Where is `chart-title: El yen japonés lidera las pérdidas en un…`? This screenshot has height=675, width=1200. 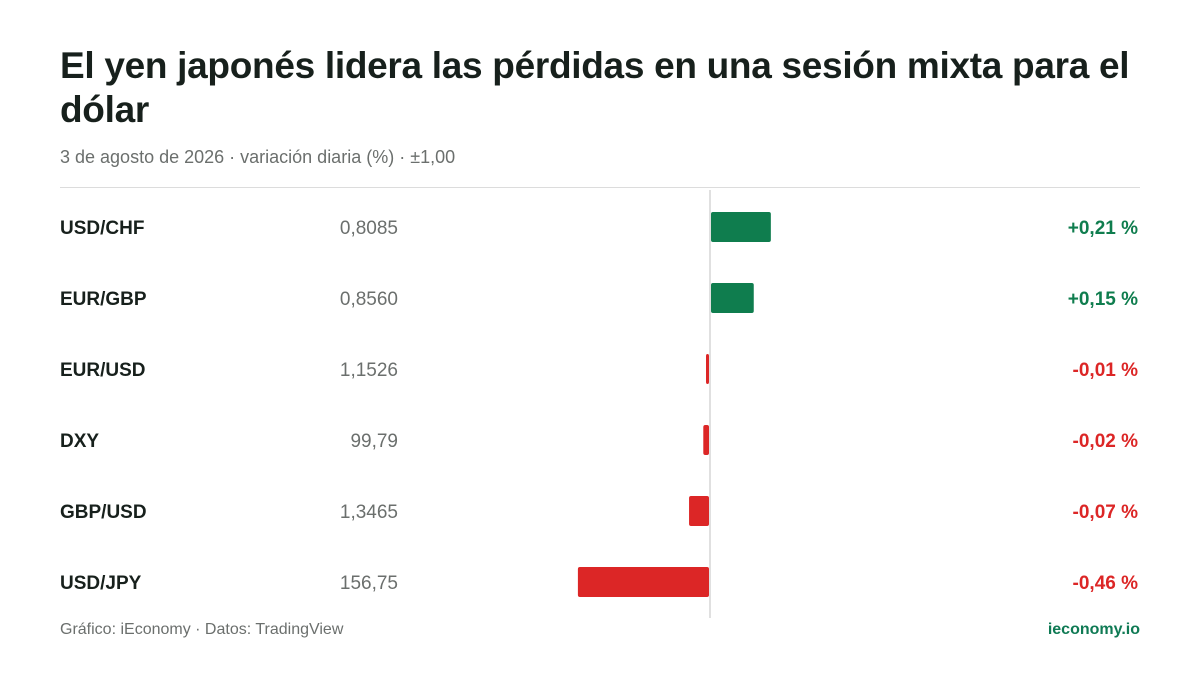
chart-title: El yen japonés lidera las pérdidas en un… is located at coordinates (595, 87).